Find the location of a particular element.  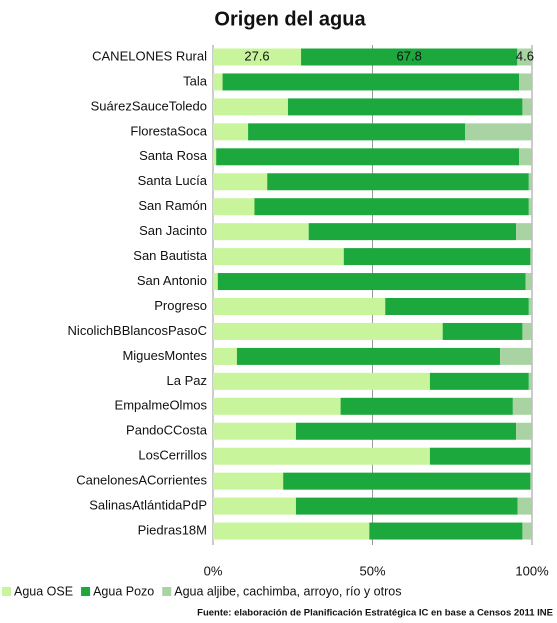

y-tick-label: PandoCCosta is located at coordinates (167, 430).